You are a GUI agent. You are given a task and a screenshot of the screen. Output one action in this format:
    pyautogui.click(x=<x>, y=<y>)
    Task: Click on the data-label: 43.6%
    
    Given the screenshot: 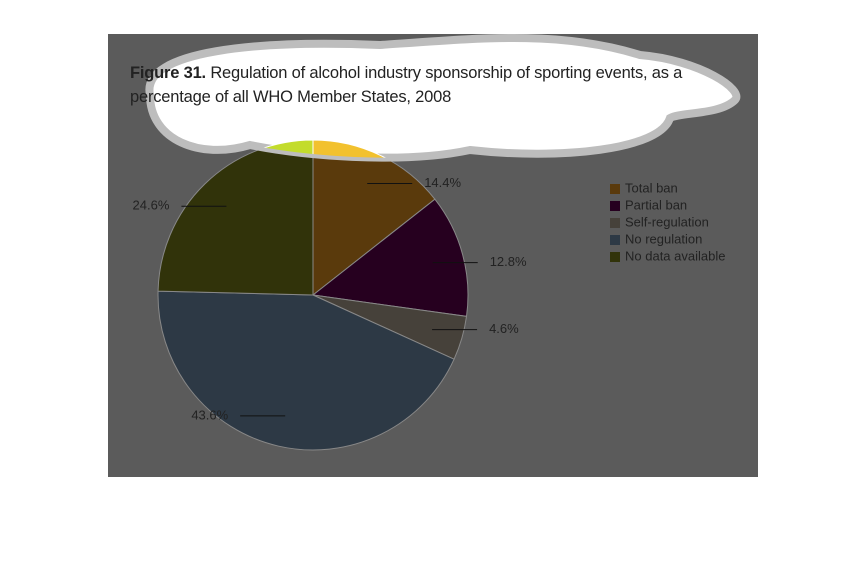 What is the action you would take?
    pyautogui.click(x=209, y=414)
    